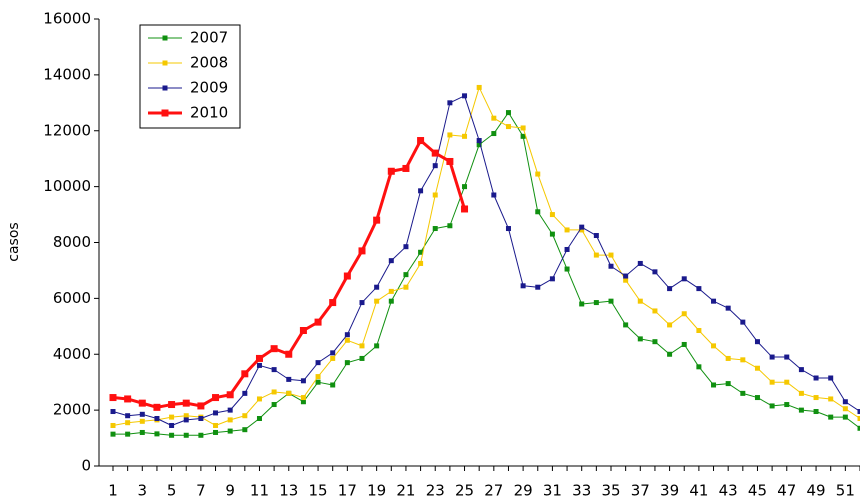 This screenshot has height=499, width=860. I want to click on x-tick-label: 47, so click(786, 490).